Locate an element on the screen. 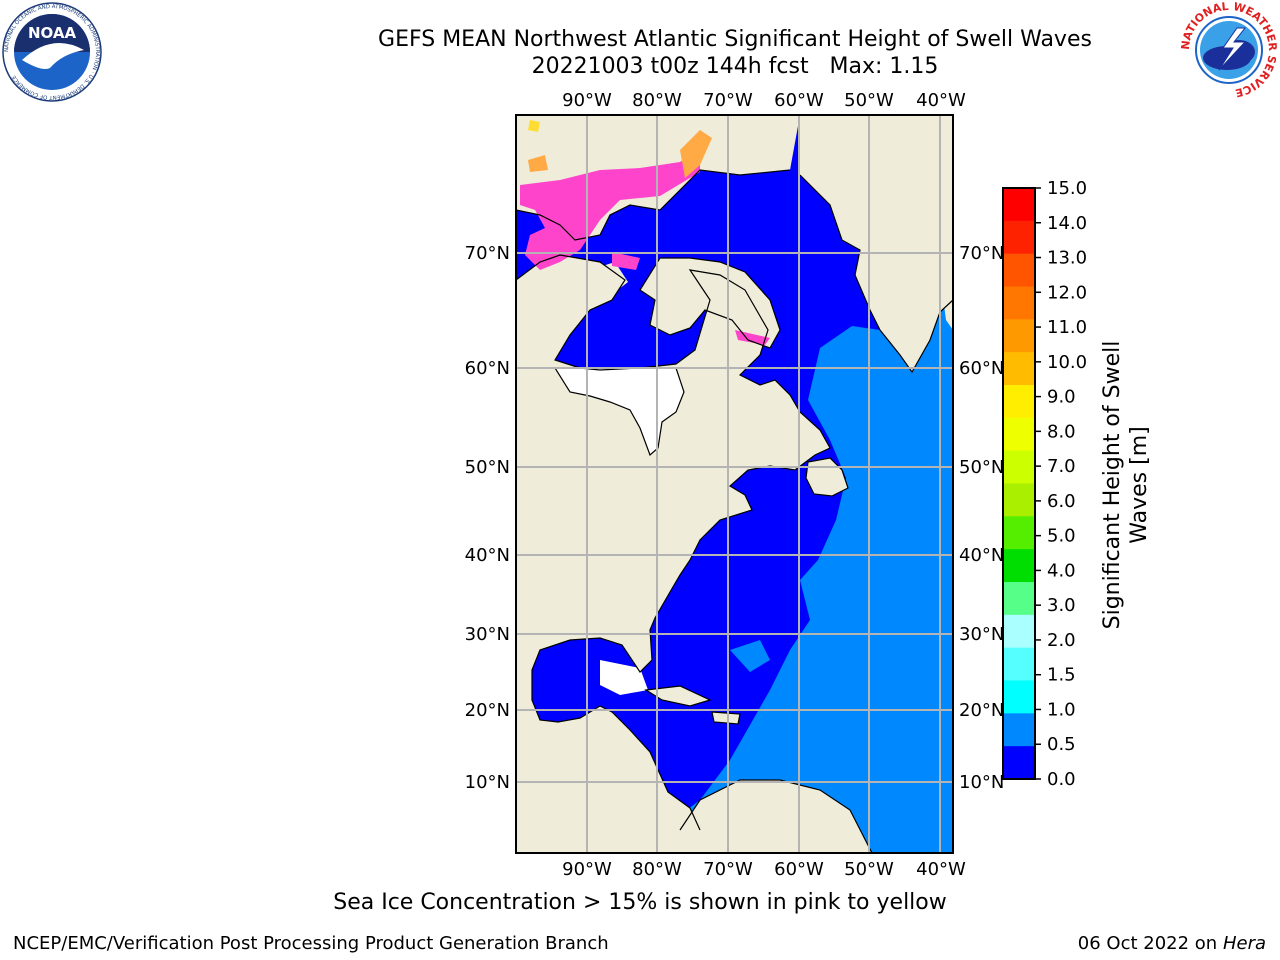  footer-date: 06 Oct 2022 on Hera is located at coordinates (1172, 943).